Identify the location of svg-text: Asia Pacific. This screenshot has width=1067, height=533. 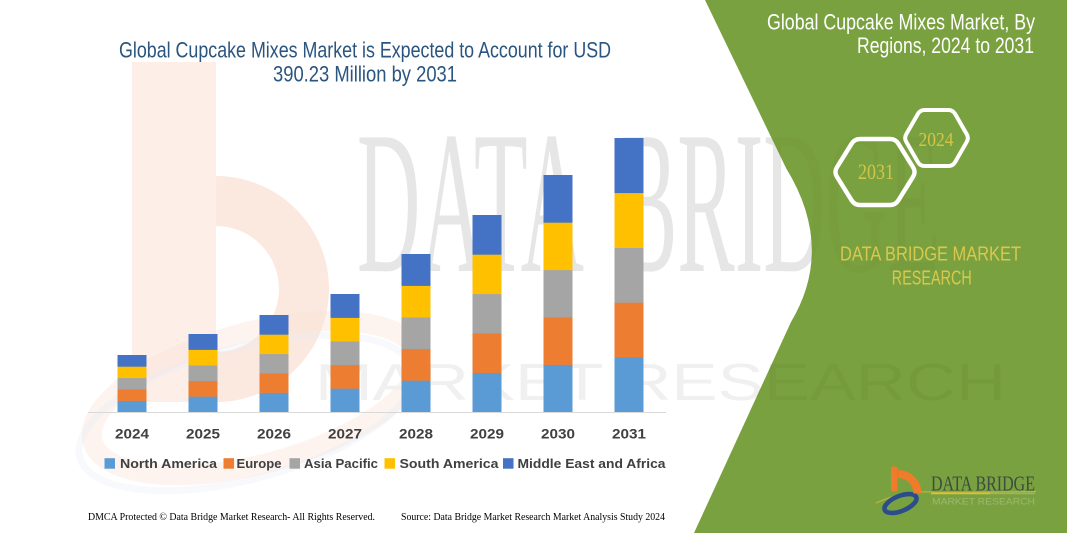
(341, 463).